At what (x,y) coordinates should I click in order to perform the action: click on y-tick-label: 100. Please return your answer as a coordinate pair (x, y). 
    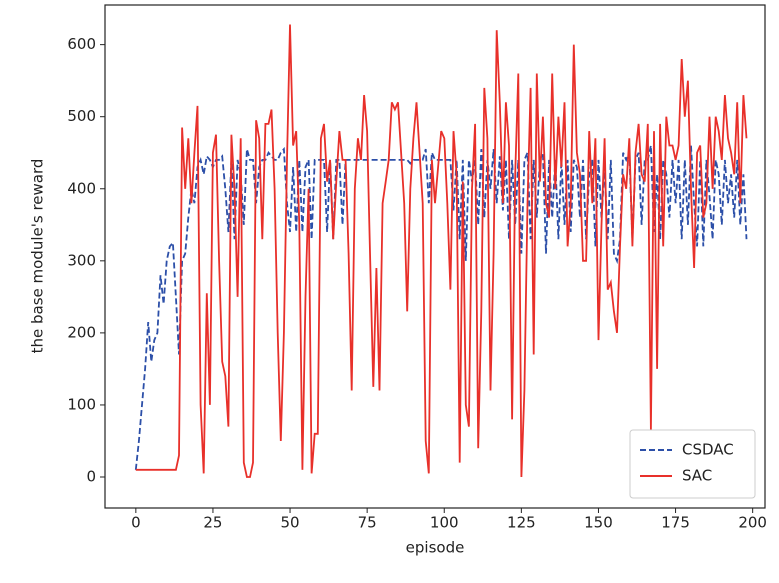
    Looking at the image, I should click on (81, 404).